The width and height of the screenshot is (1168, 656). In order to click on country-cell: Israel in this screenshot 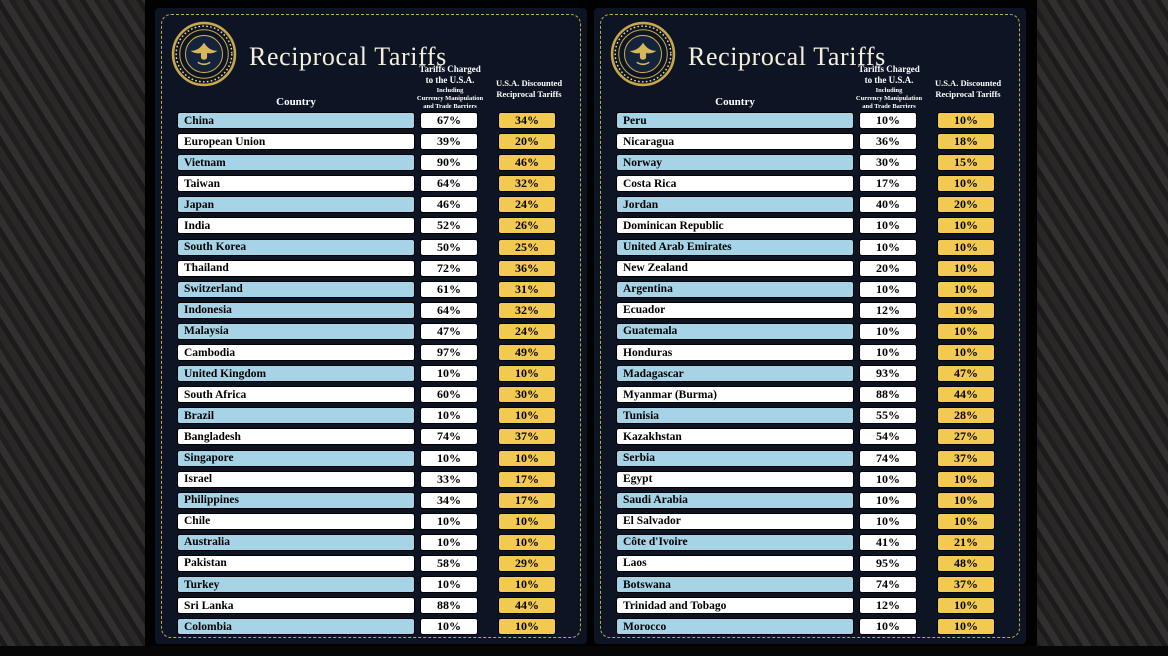, I will do `click(296, 479)`.